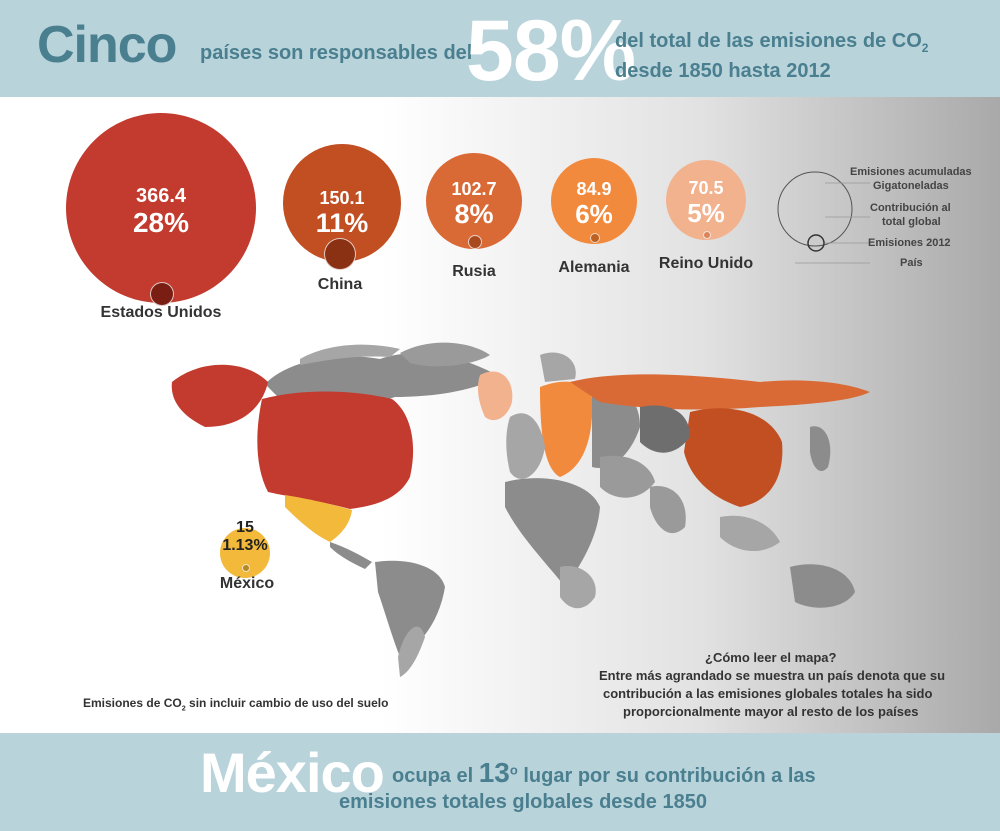  Describe the element at coordinates (720, 392) in the screenshot. I see `map-russia` at that location.